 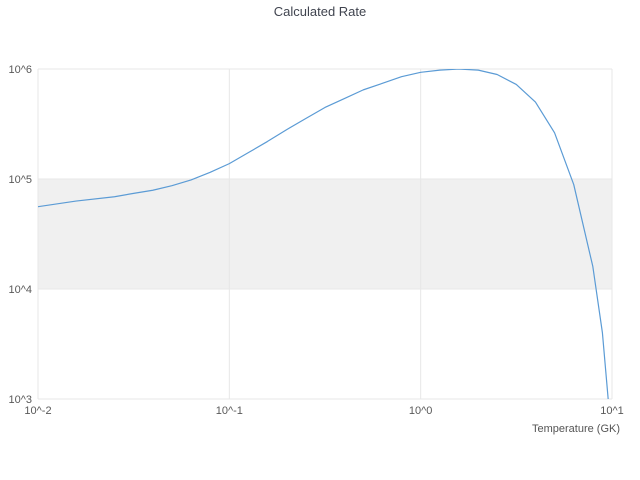 I want to click on x-tick-label: 10^-1, so click(x=229, y=411).